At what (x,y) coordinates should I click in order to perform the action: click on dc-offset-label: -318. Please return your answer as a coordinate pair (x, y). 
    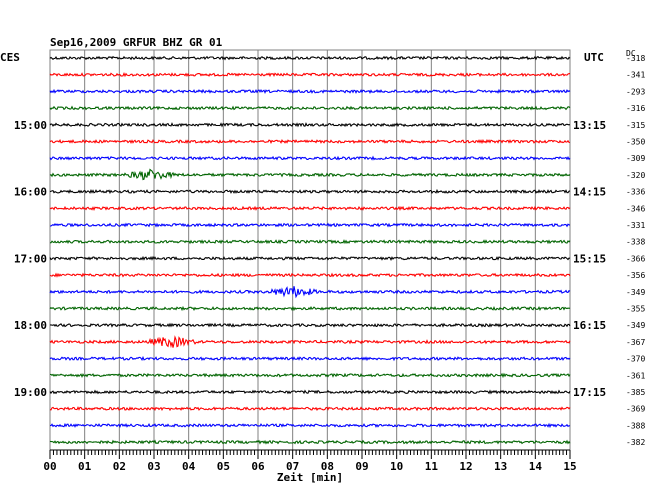
    Looking at the image, I should click on (635, 58).